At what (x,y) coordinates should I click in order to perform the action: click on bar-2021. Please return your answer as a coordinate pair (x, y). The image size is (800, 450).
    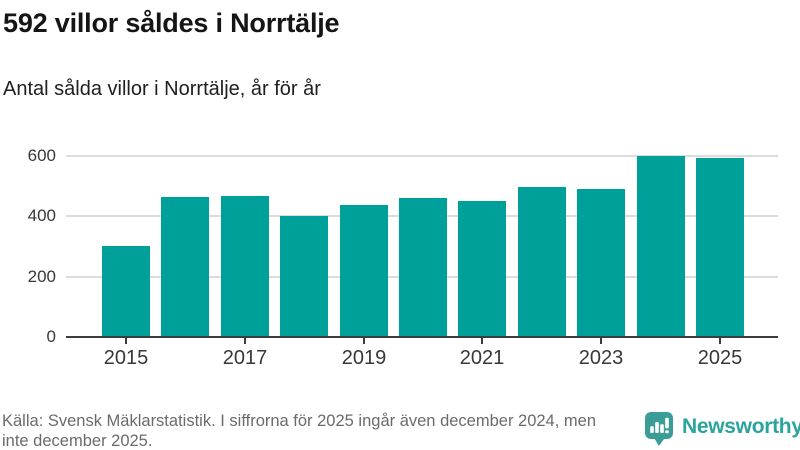
    Looking at the image, I should click on (482, 269).